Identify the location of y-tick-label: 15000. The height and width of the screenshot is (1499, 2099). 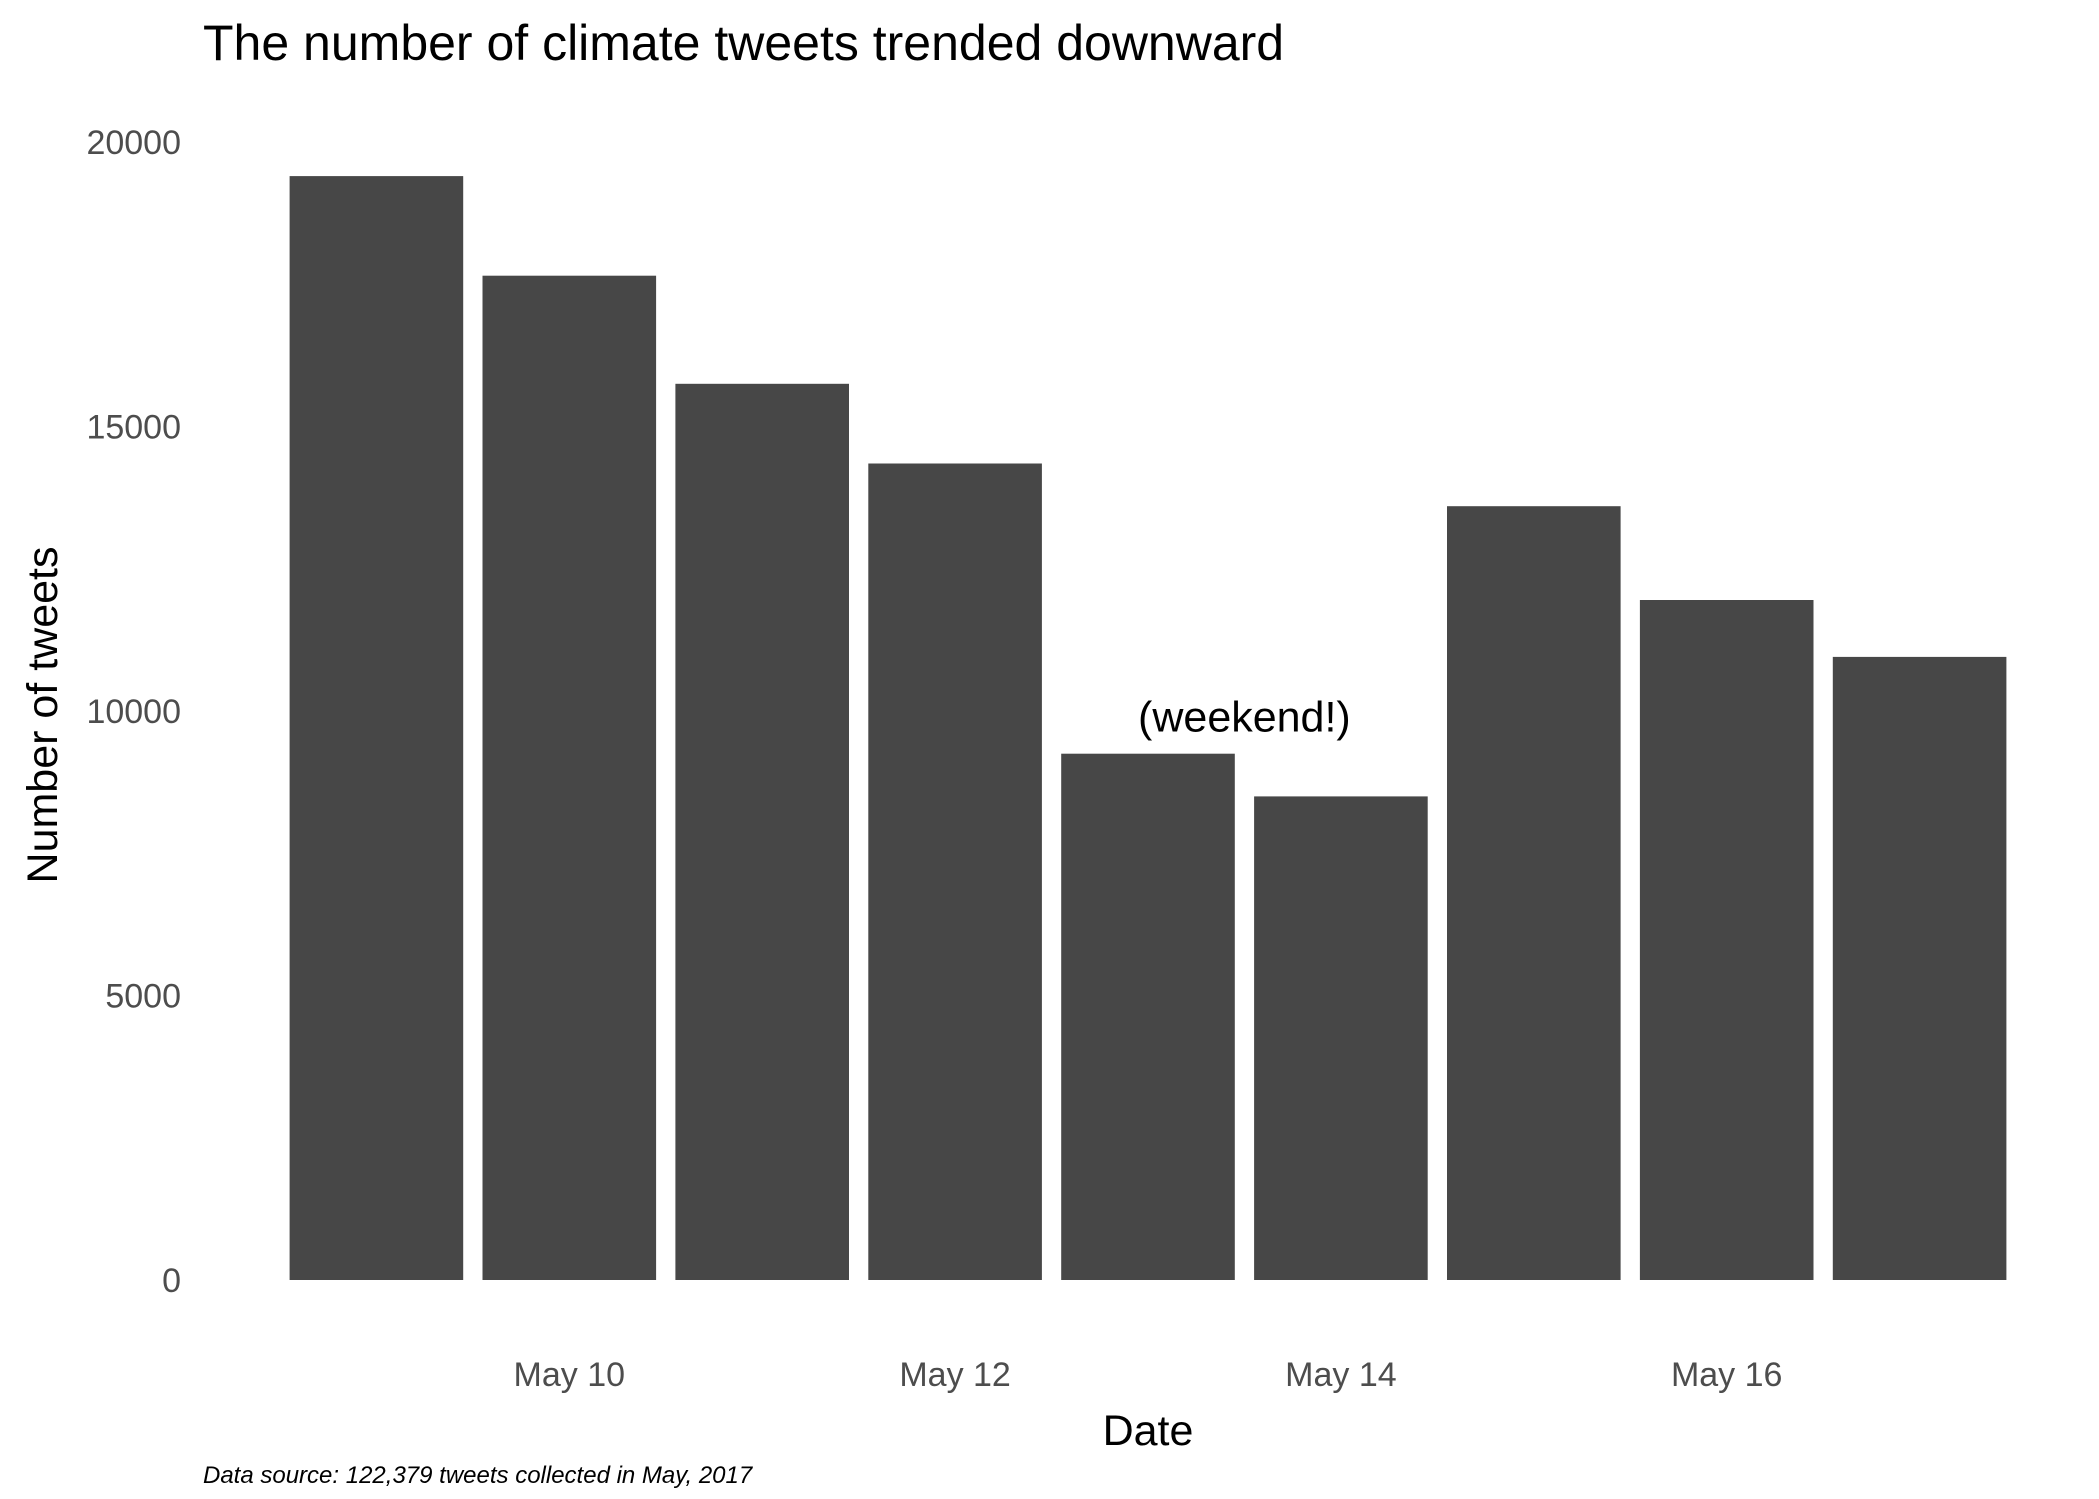
(133, 428).